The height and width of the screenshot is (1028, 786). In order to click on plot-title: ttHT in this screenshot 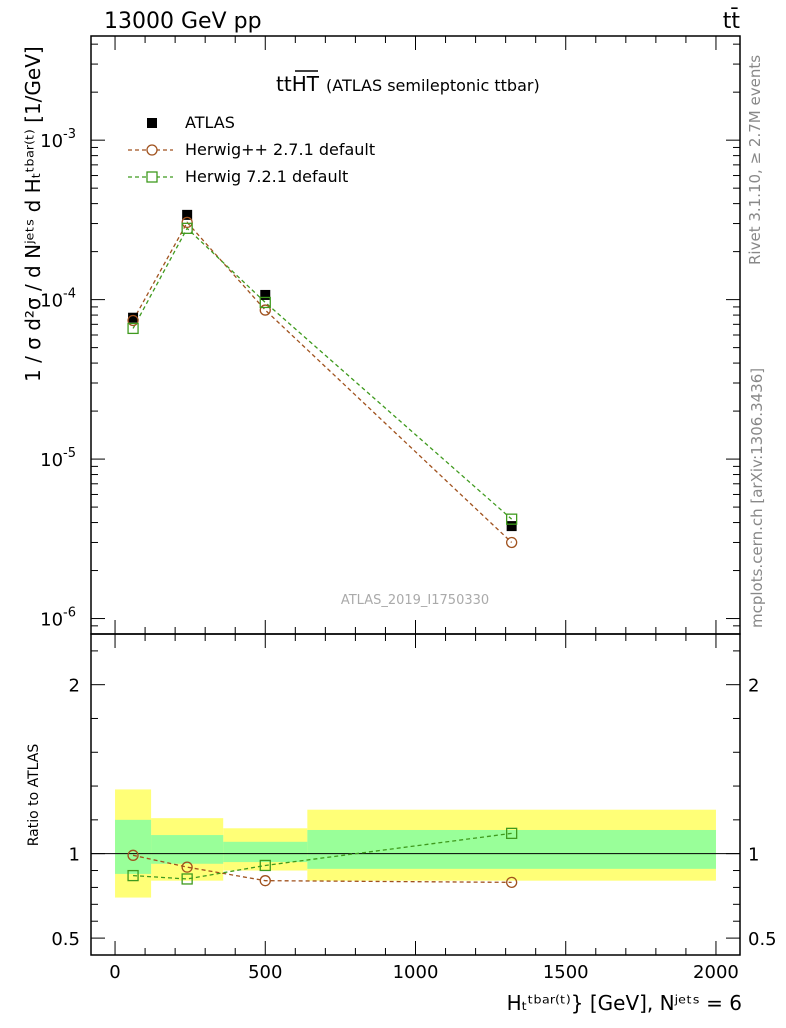, I will do `click(298, 84)`.